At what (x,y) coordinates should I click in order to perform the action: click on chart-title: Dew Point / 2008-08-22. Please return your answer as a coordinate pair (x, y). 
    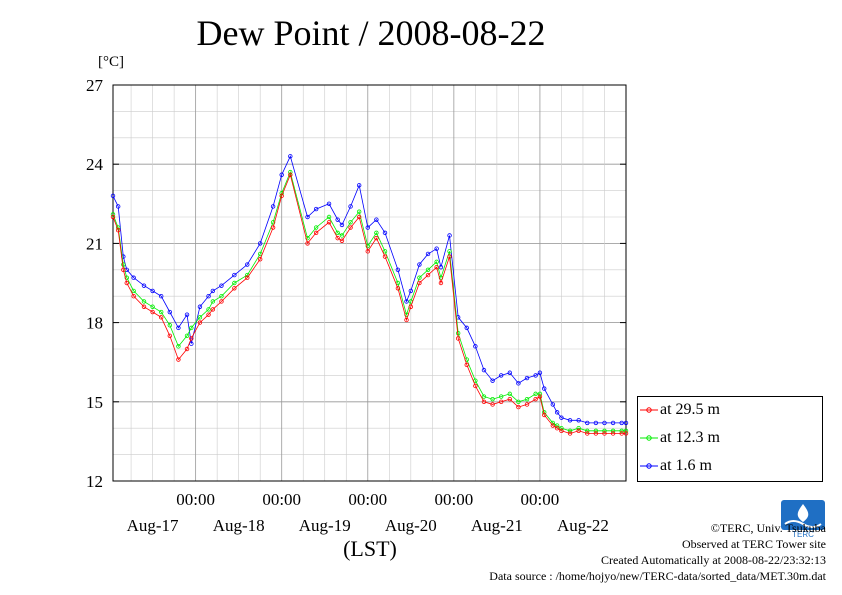
    Looking at the image, I should click on (371, 33).